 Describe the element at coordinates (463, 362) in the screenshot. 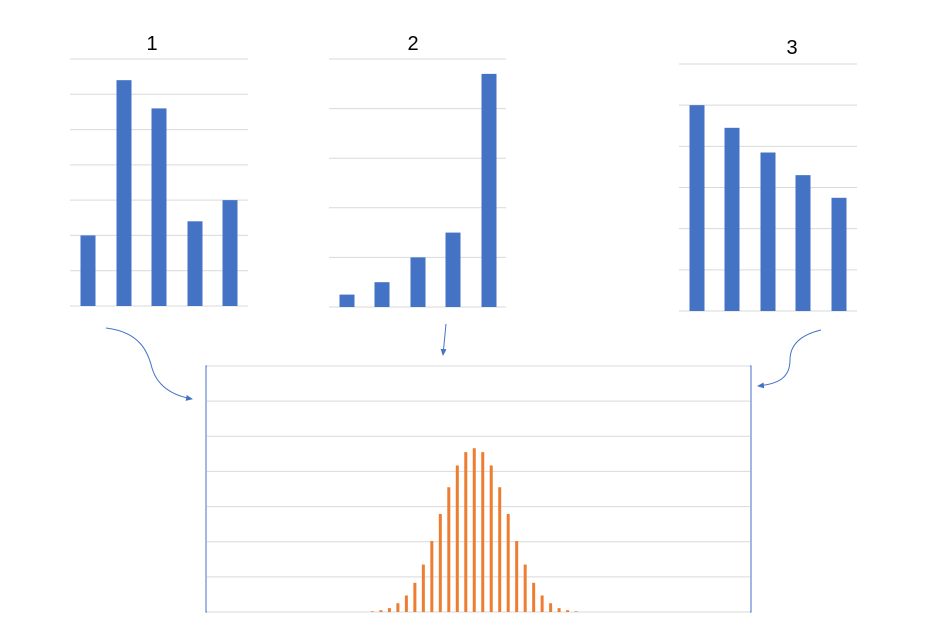

I see `flow-arrows` at that location.